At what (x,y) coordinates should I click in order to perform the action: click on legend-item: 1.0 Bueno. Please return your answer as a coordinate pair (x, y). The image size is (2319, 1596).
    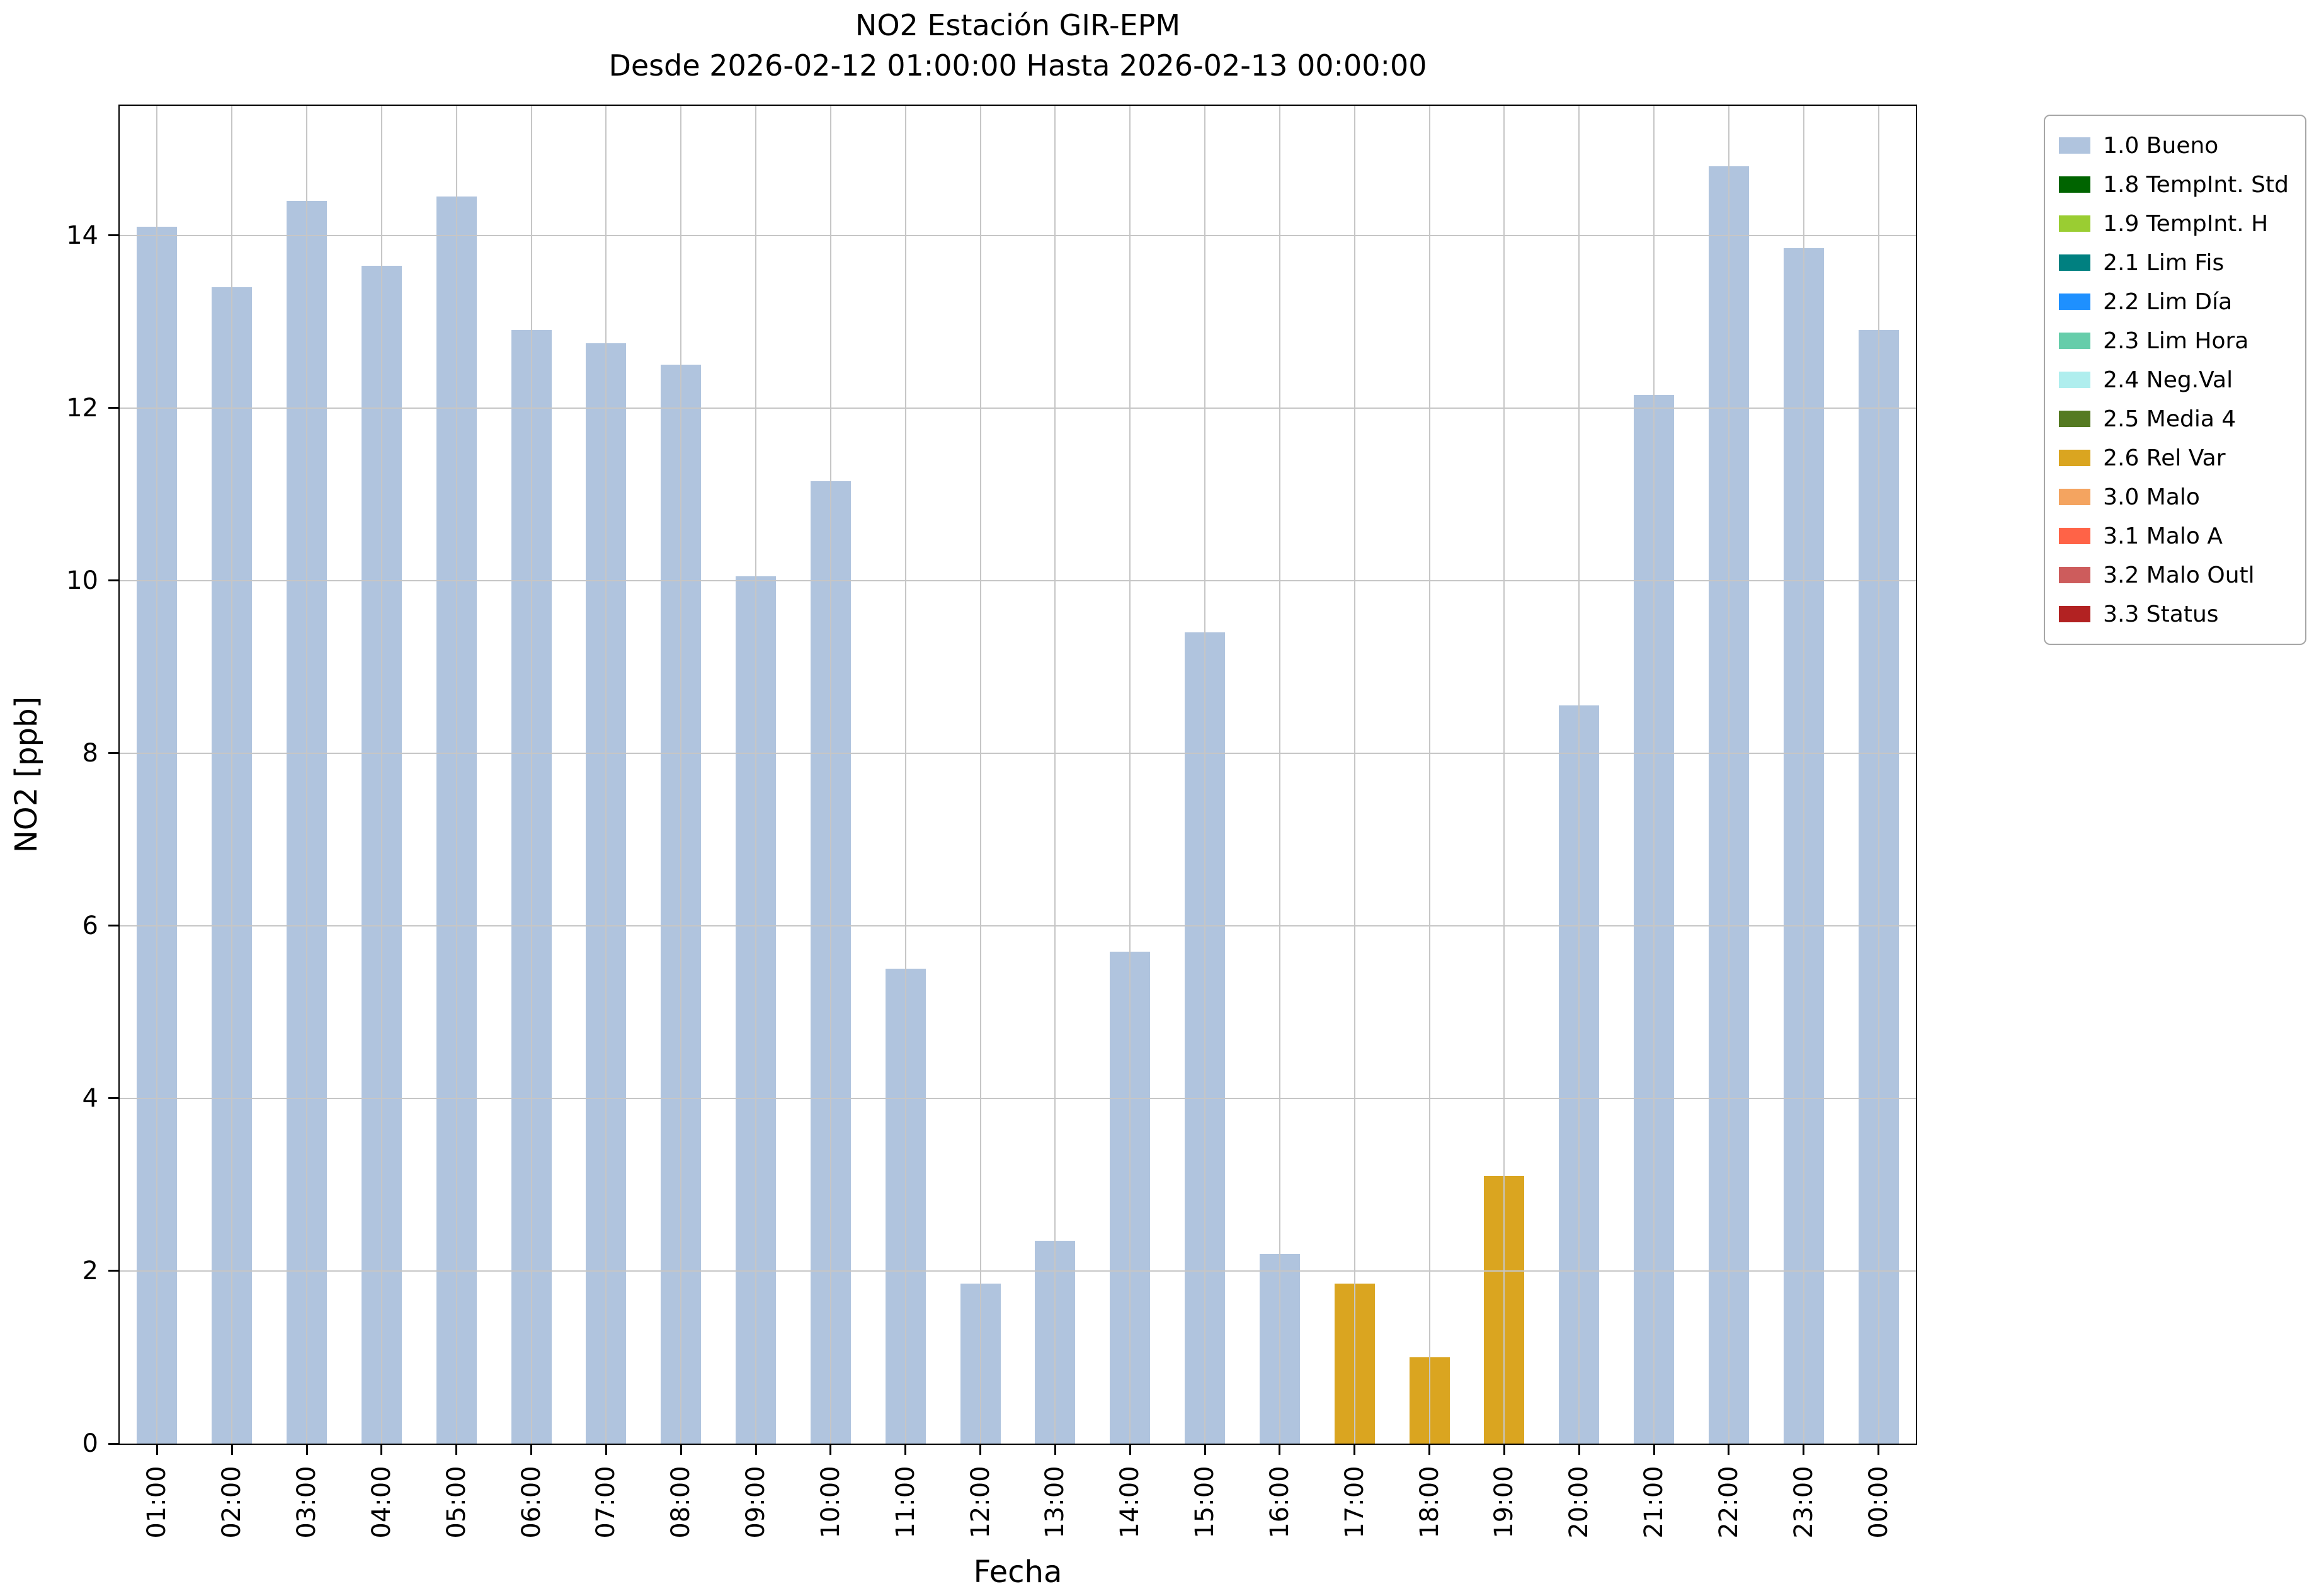
    Looking at the image, I should click on (2174, 145).